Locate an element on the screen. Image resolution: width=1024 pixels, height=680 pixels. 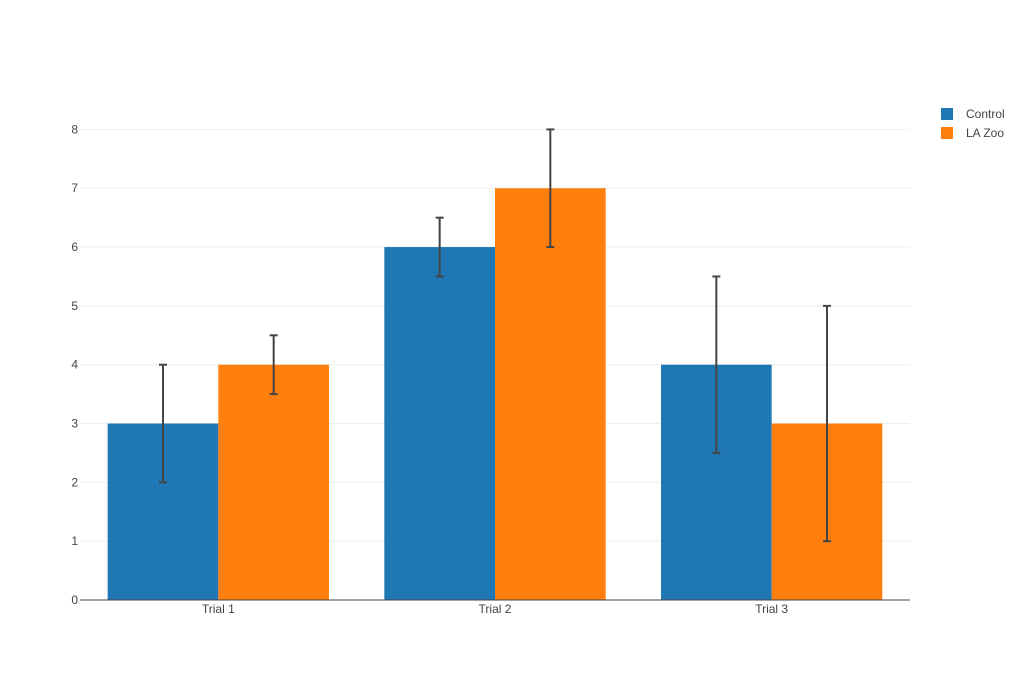
legend-label: LA Zoo is located at coordinates (985, 133).